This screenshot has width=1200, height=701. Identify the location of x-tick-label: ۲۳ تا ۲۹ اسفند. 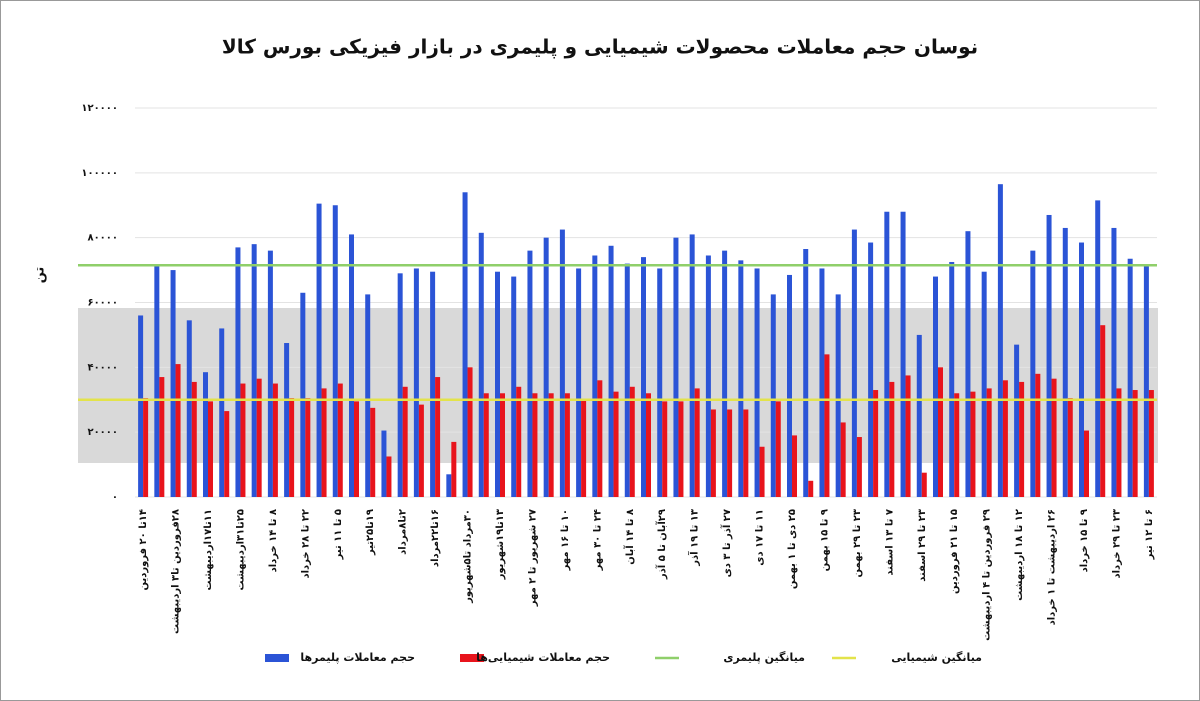
(922, 545).